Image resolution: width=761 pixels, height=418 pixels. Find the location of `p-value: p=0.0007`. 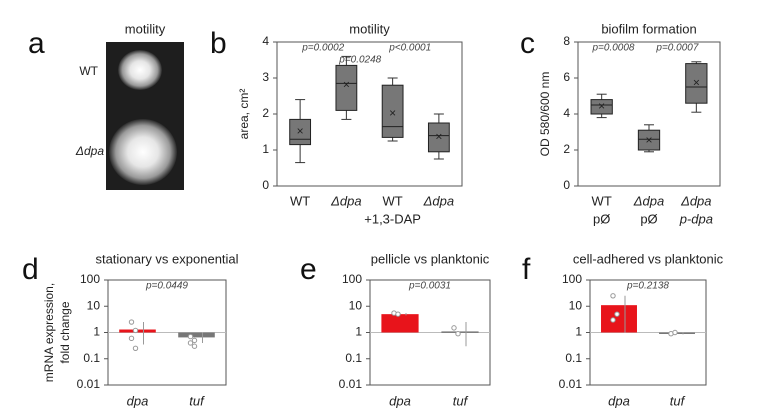

p-value: p=0.0007 is located at coordinates (676, 48).